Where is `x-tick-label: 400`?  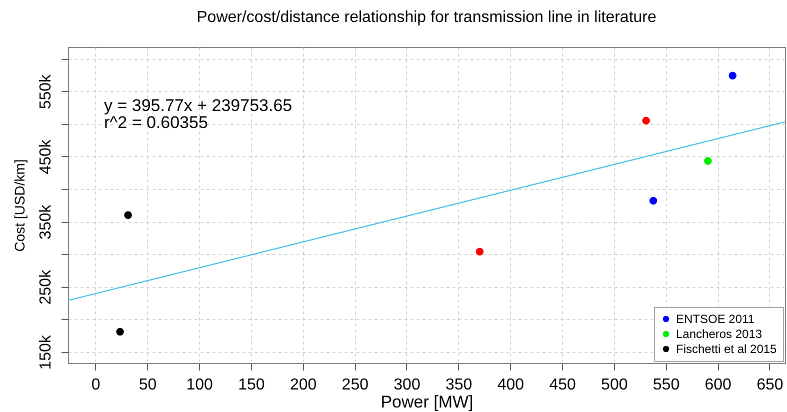 x-tick-label: 400 is located at coordinates (510, 385).